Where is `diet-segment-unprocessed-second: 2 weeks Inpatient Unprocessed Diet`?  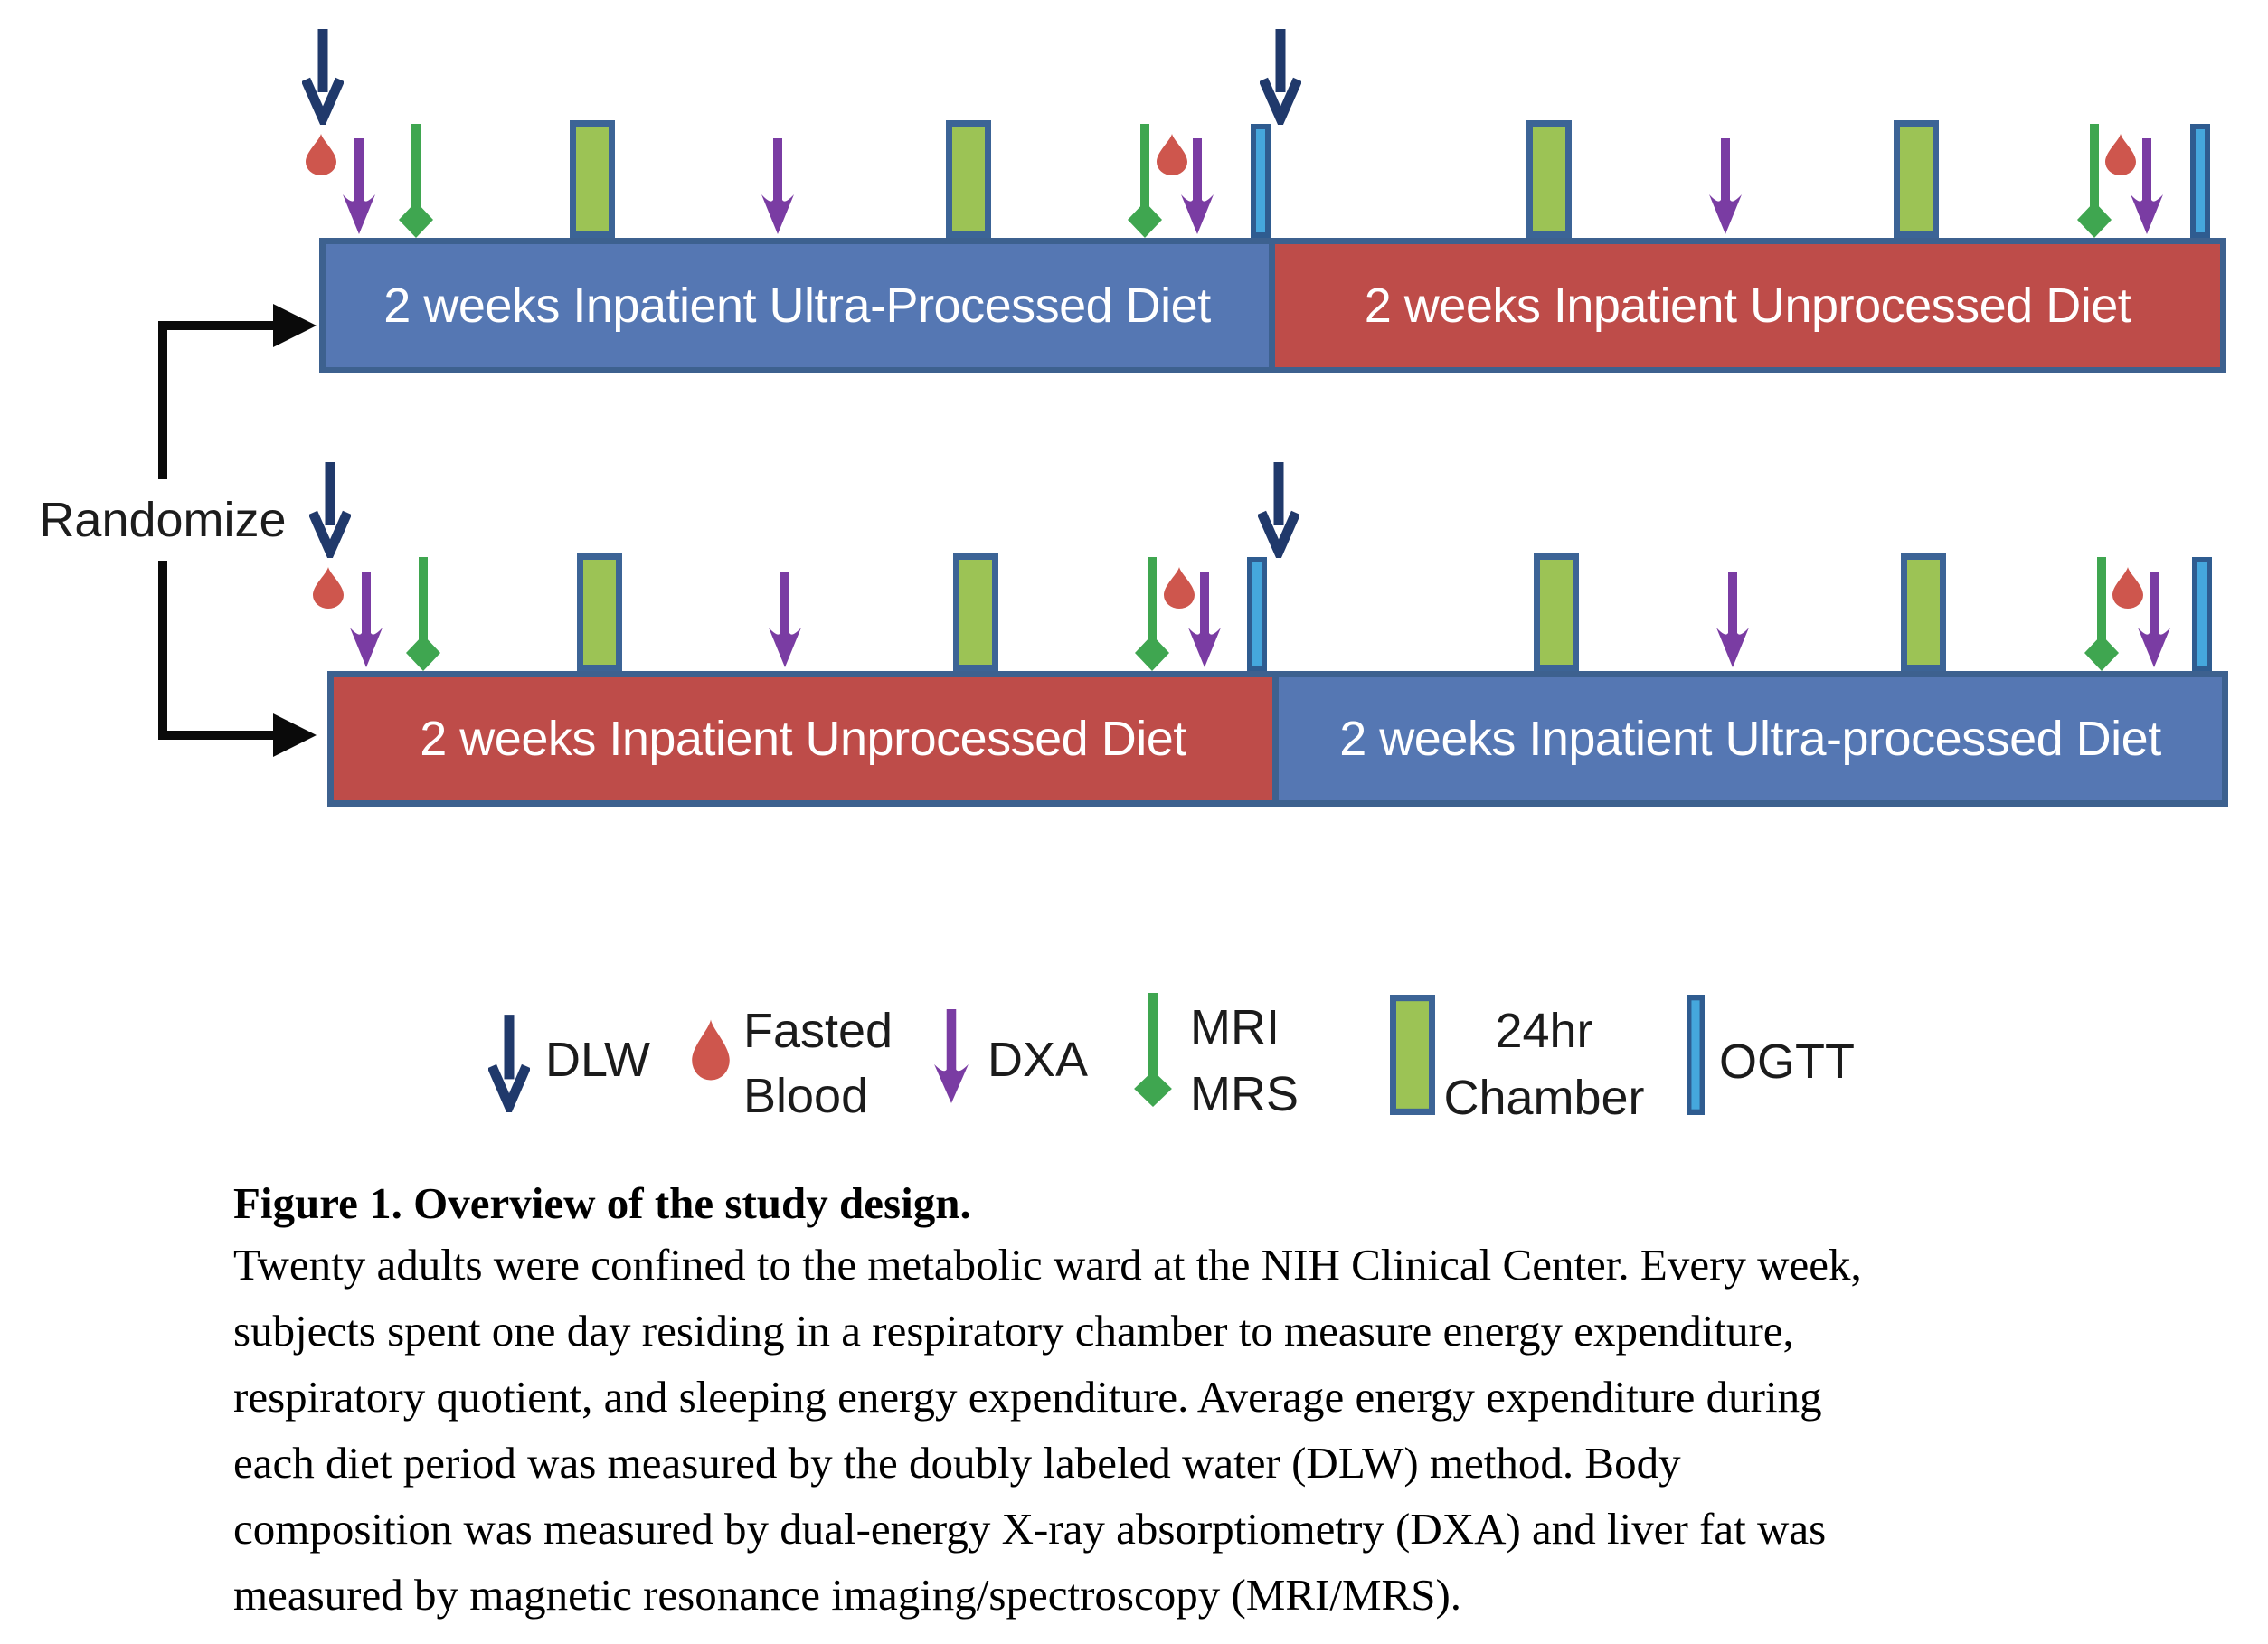 diet-segment-unprocessed-second: 2 weeks Inpatient Unprocessed Diet is located at coordinates (1750, 305).